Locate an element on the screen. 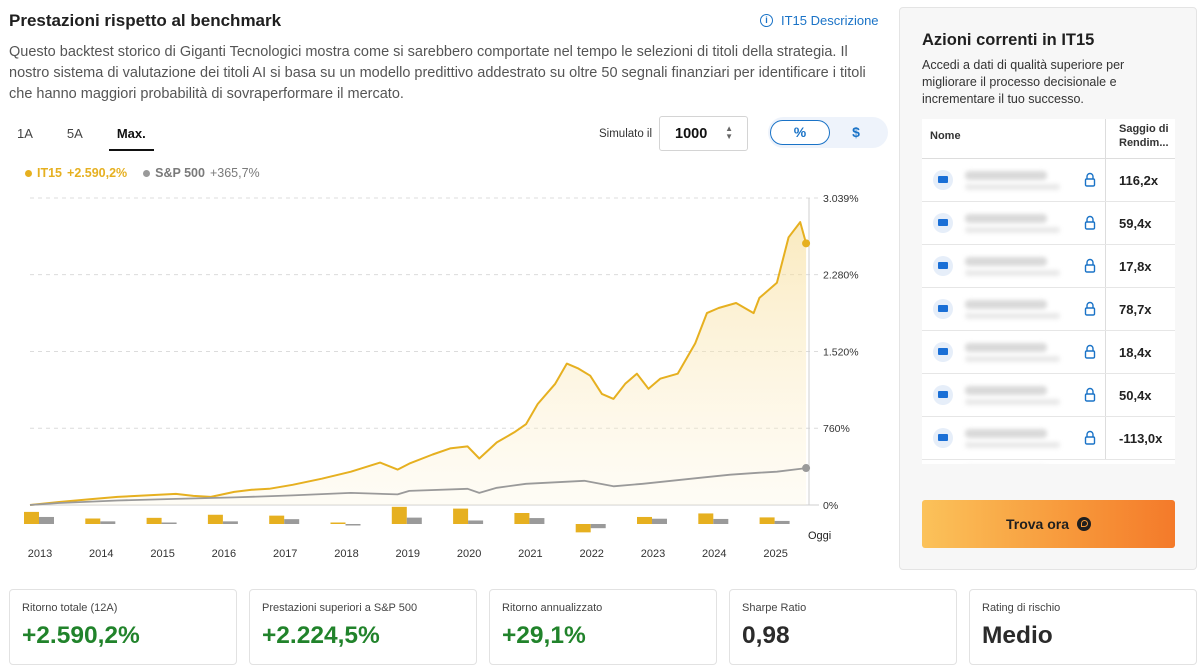 The height and width of the screenshot is (668, 1199). table-row: 18,4x is located at coordinates (1048, 352).